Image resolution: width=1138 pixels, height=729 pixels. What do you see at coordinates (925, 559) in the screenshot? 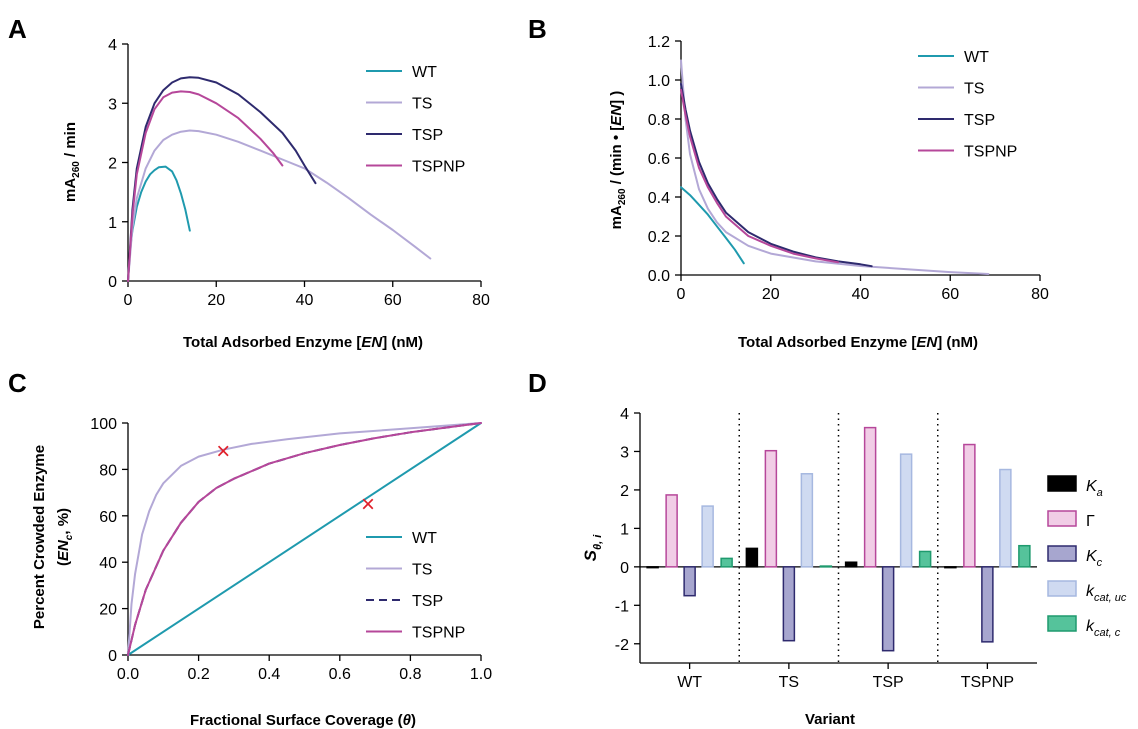
I see `bar-kcat_c-tsp` at bounding box center [925, 559].